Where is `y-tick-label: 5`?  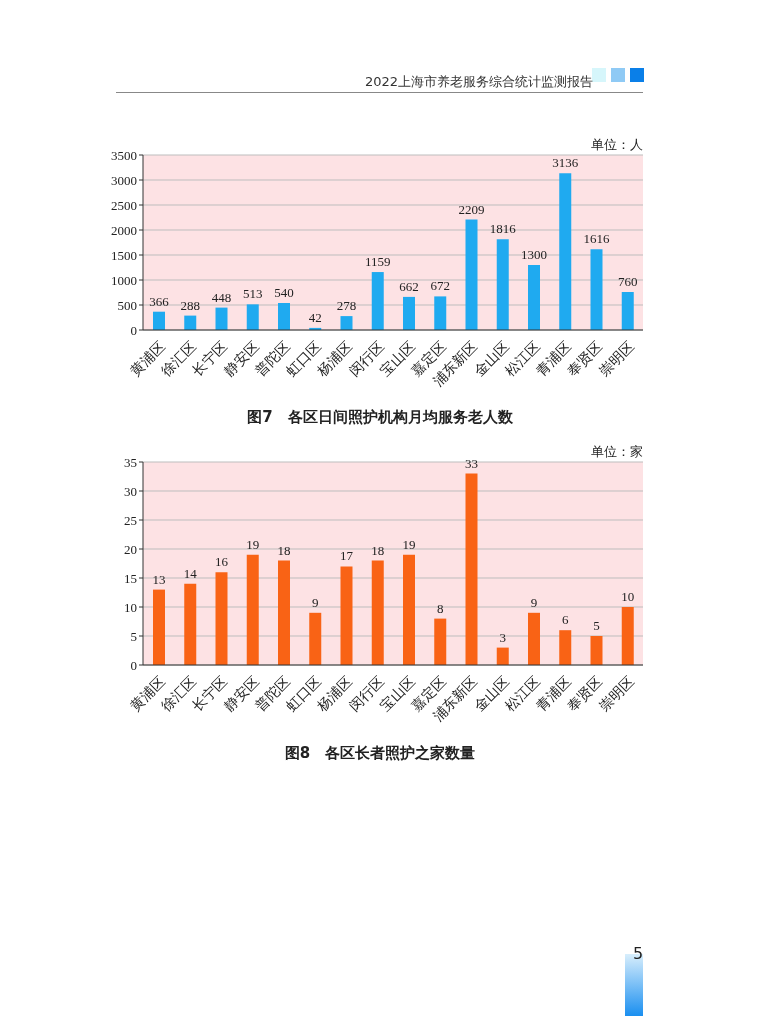 y-tick-label: 5 is located at coordinates (133, 636).